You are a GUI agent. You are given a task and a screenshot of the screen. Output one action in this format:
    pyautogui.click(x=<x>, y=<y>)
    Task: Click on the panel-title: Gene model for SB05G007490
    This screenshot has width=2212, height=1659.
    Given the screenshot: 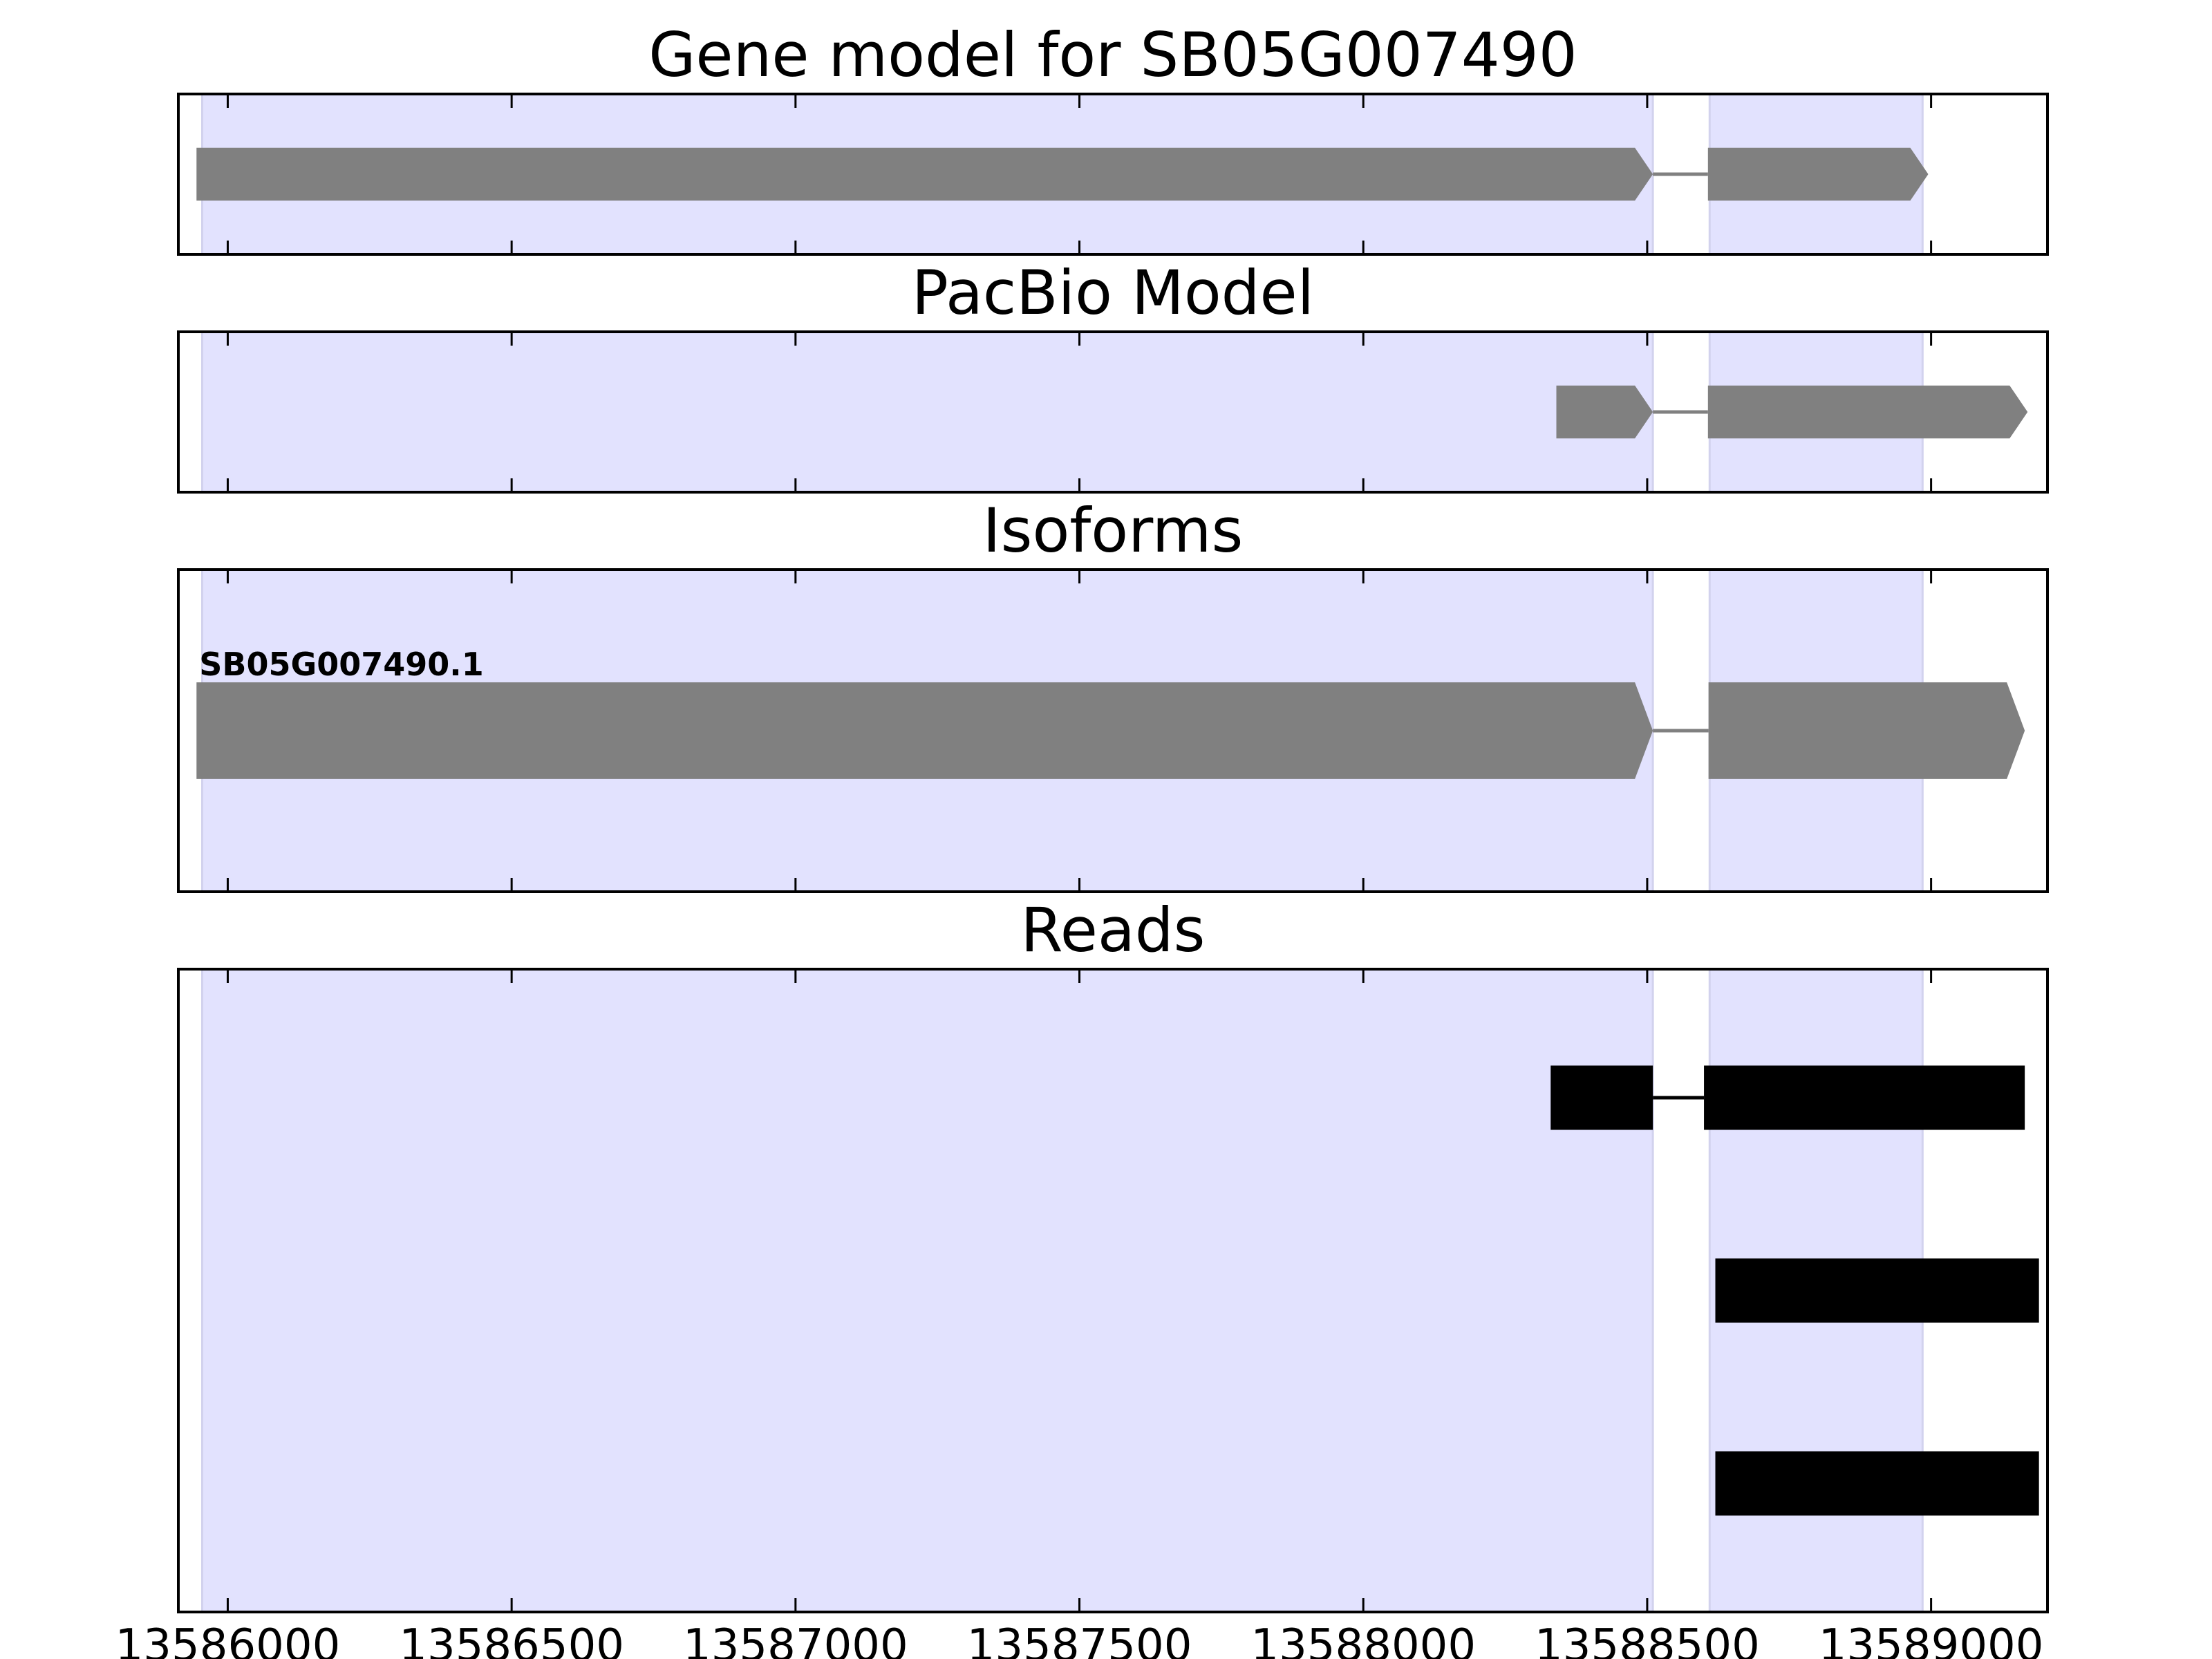 What is the action you would take?
    pyautogui.click(x=1112, y=55)
    